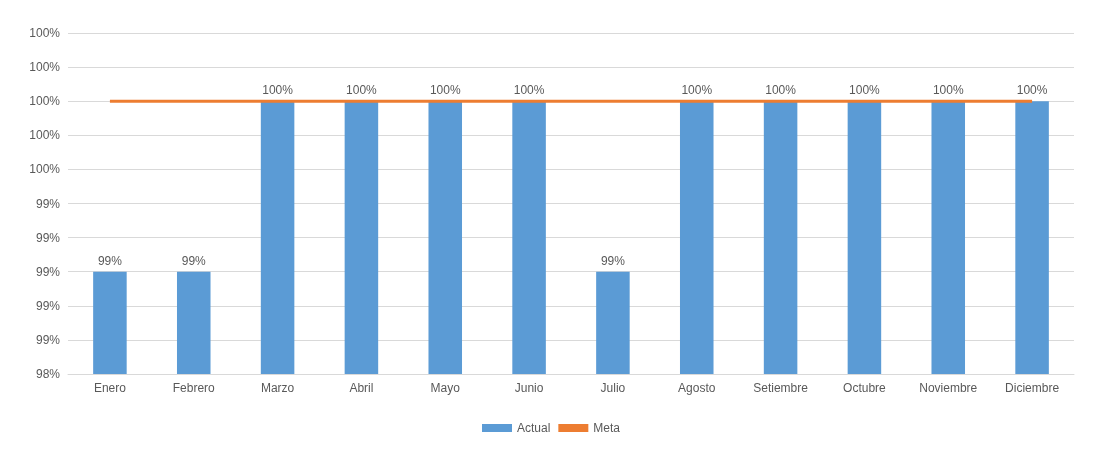 This screenshot has height=452, width=1102. Describe the element at coordinates (533, 428) in the screenshot. I see `legend-label: Actual` at that location.